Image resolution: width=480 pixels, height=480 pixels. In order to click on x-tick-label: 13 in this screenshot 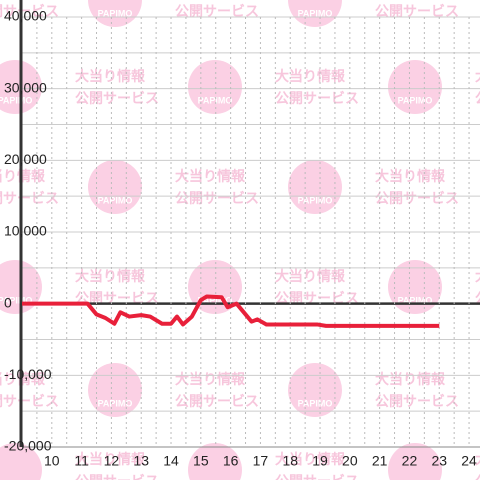, I will do `click(141, 461)`.